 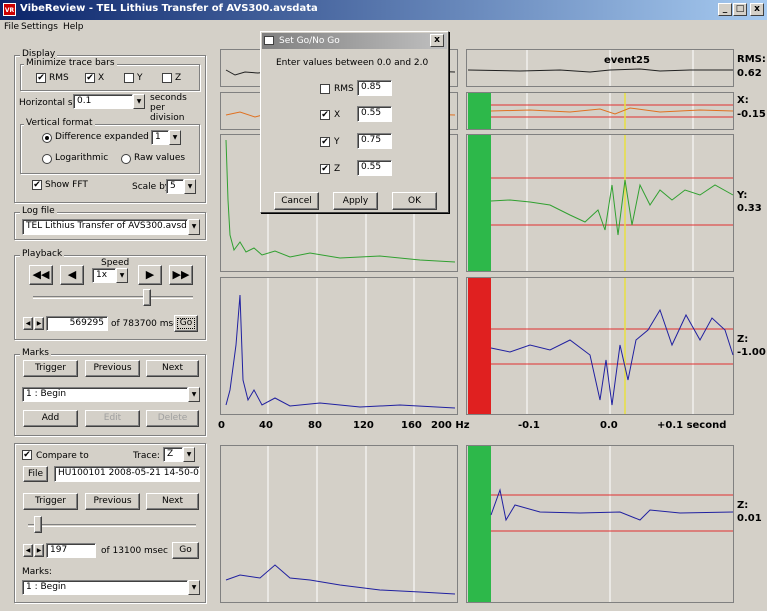 I want to click on logfile-dropdown-icon: ▼, so click(x=194, y=227).